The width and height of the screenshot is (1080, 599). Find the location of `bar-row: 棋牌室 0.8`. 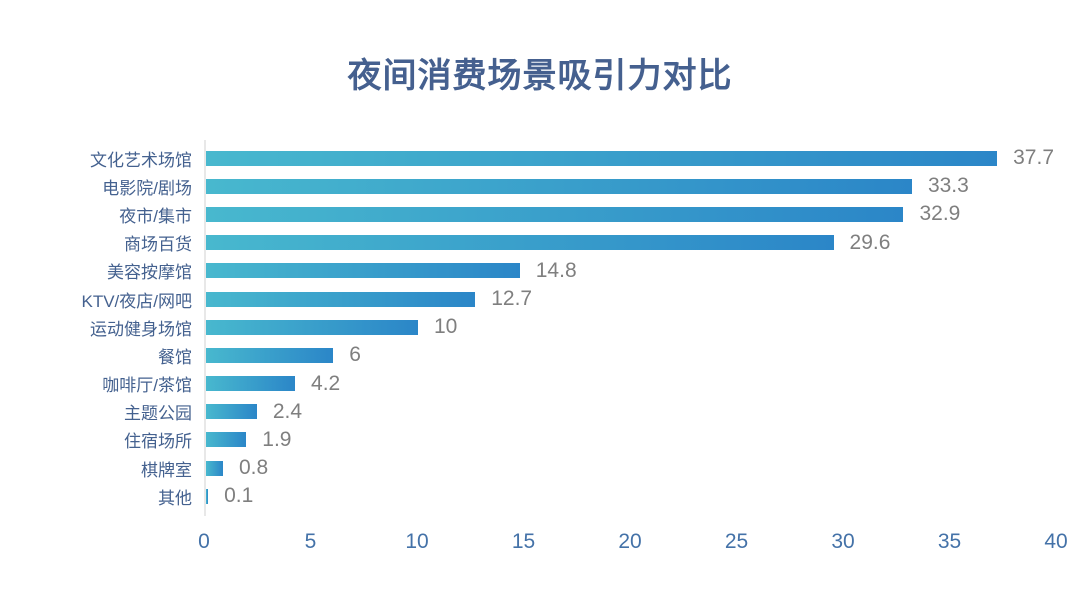

bar-row: 棋牌室 0.8 is located at coordinates (597, 468).